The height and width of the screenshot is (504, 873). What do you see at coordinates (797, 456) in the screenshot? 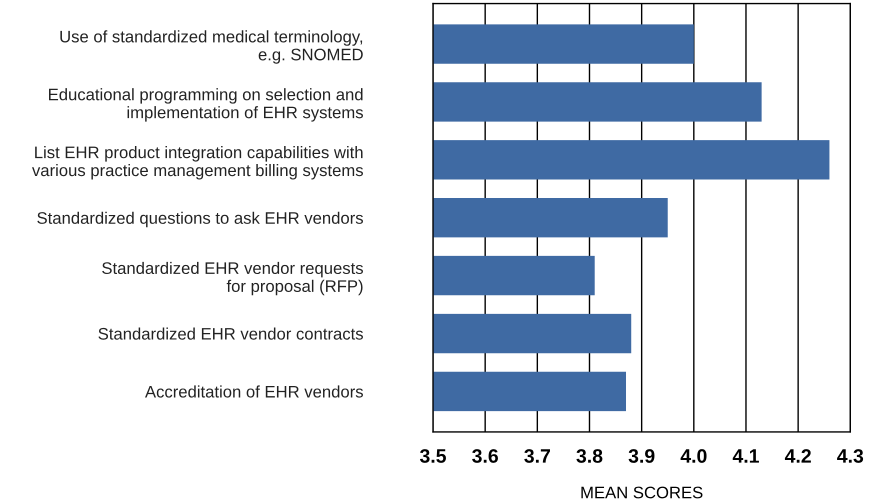
I see `x-tick-label: 4.2` at bounding box center [797, 456].